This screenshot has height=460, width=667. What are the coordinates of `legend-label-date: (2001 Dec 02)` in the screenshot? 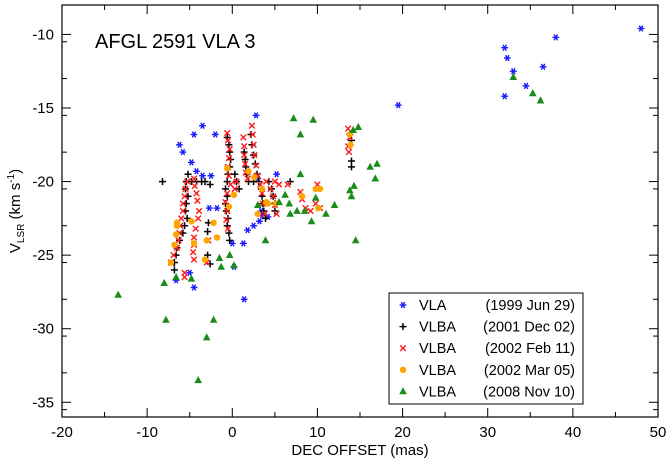 It's located at (529, 328).